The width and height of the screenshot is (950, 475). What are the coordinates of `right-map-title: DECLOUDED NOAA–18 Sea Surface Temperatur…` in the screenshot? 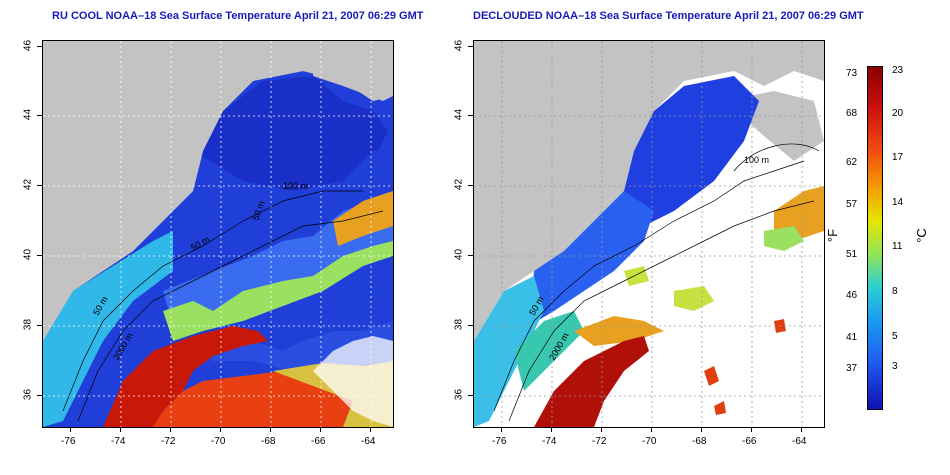 It's located at (668, 16).